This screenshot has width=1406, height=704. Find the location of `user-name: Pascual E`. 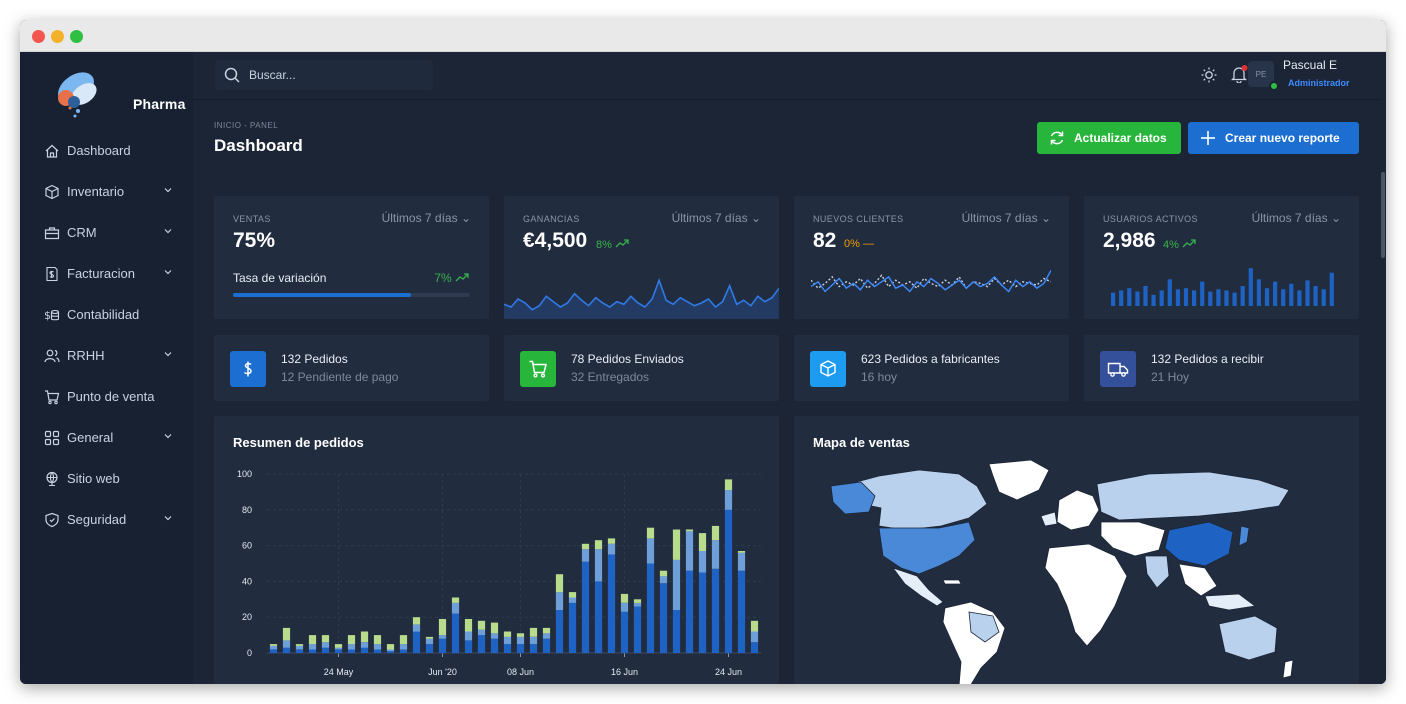

user-name: Pascual E is located at coordinates (1310, 65).